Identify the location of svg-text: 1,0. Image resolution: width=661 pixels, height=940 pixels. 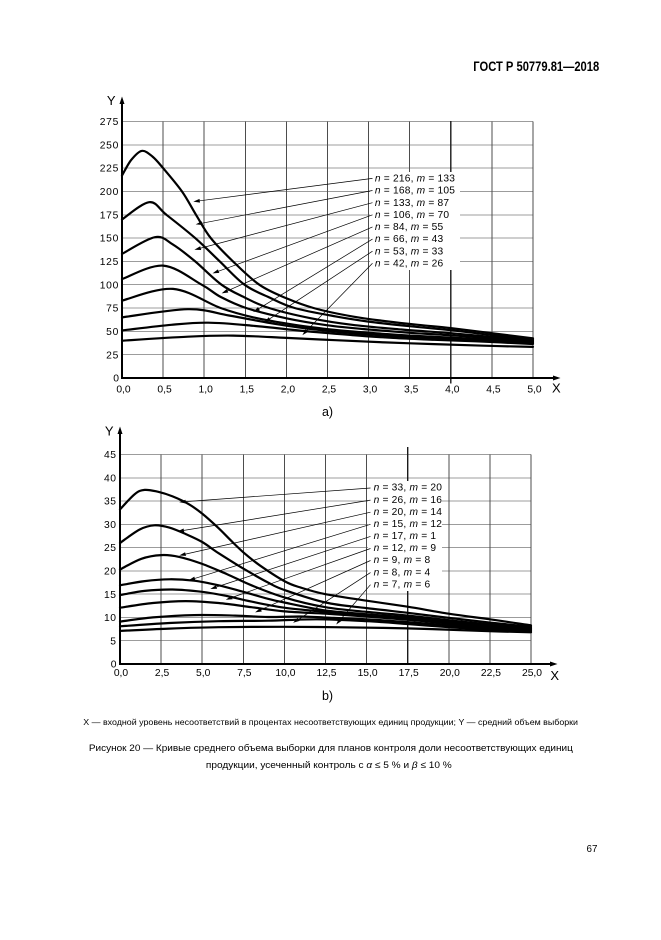
(206, 389).